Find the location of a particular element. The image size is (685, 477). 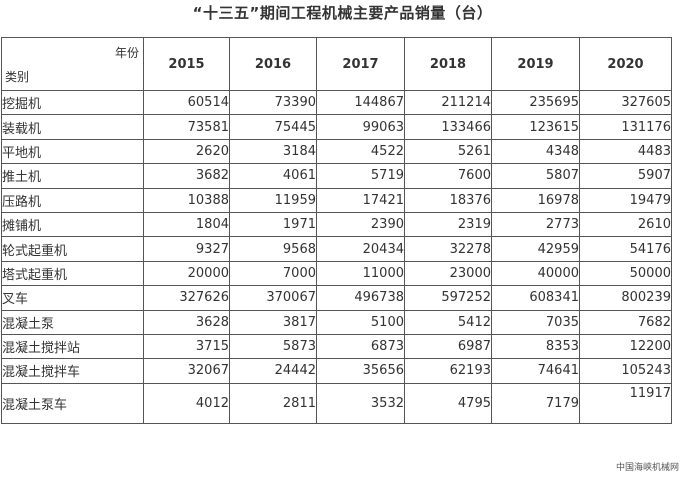

category-header-label: 类别 is located at coordinates (17, 77).